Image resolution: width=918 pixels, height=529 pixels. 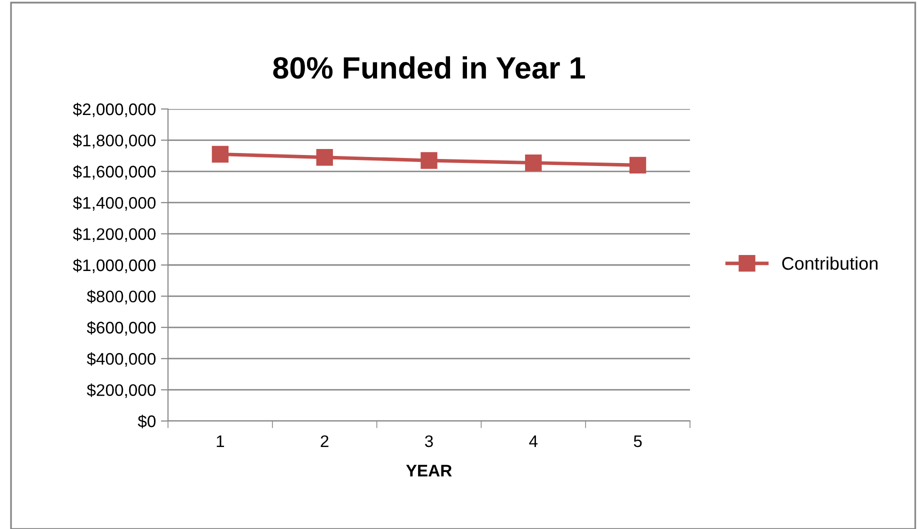 What do you see at coordinates (324, 441) in the screenshot?
I see `x-tick-label: 2` at bounding box center [324, 441].